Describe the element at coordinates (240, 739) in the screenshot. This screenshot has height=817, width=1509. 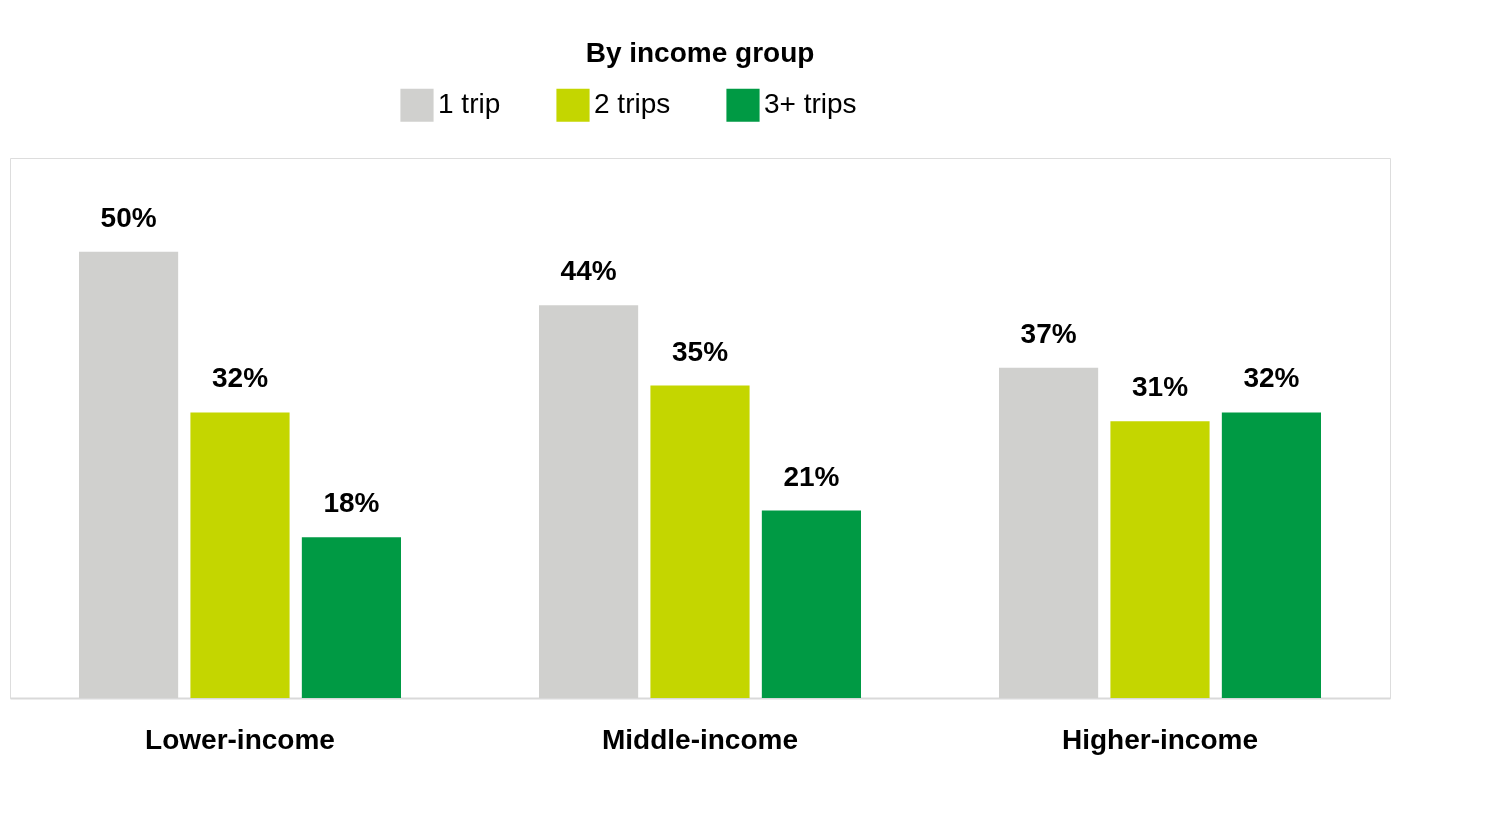
I see `x-tick-label: Lower-income` at that location.